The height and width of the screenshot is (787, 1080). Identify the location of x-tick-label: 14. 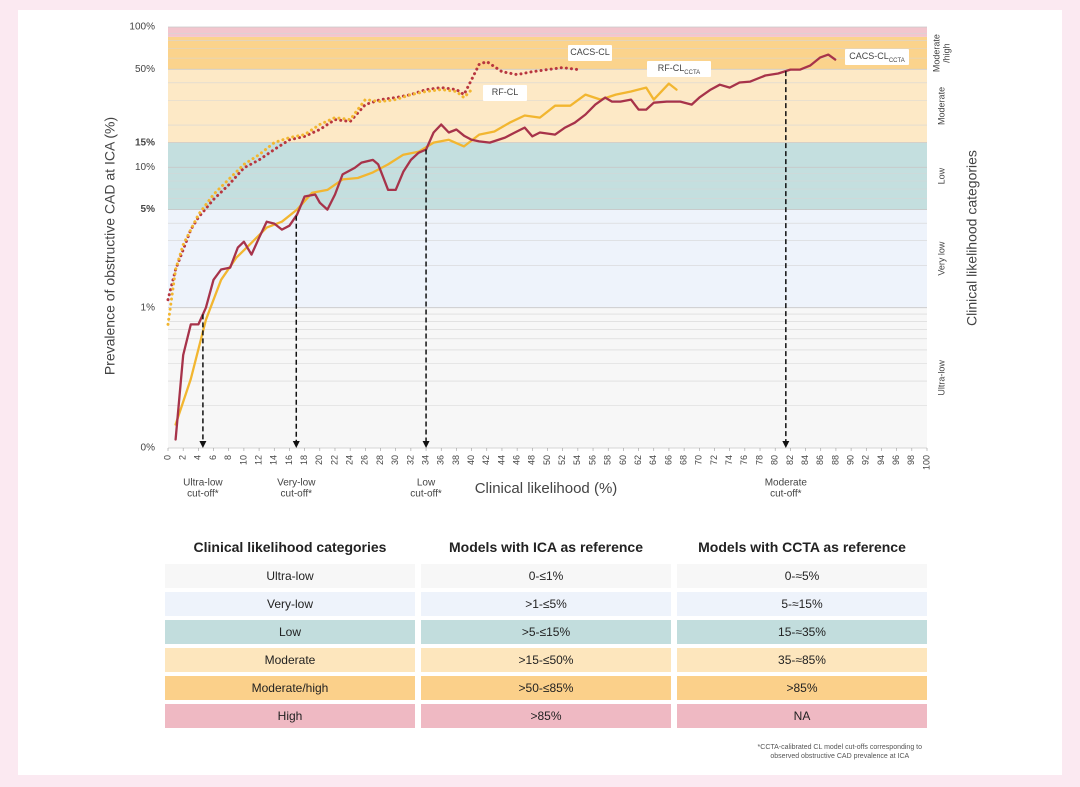
(274, 460).